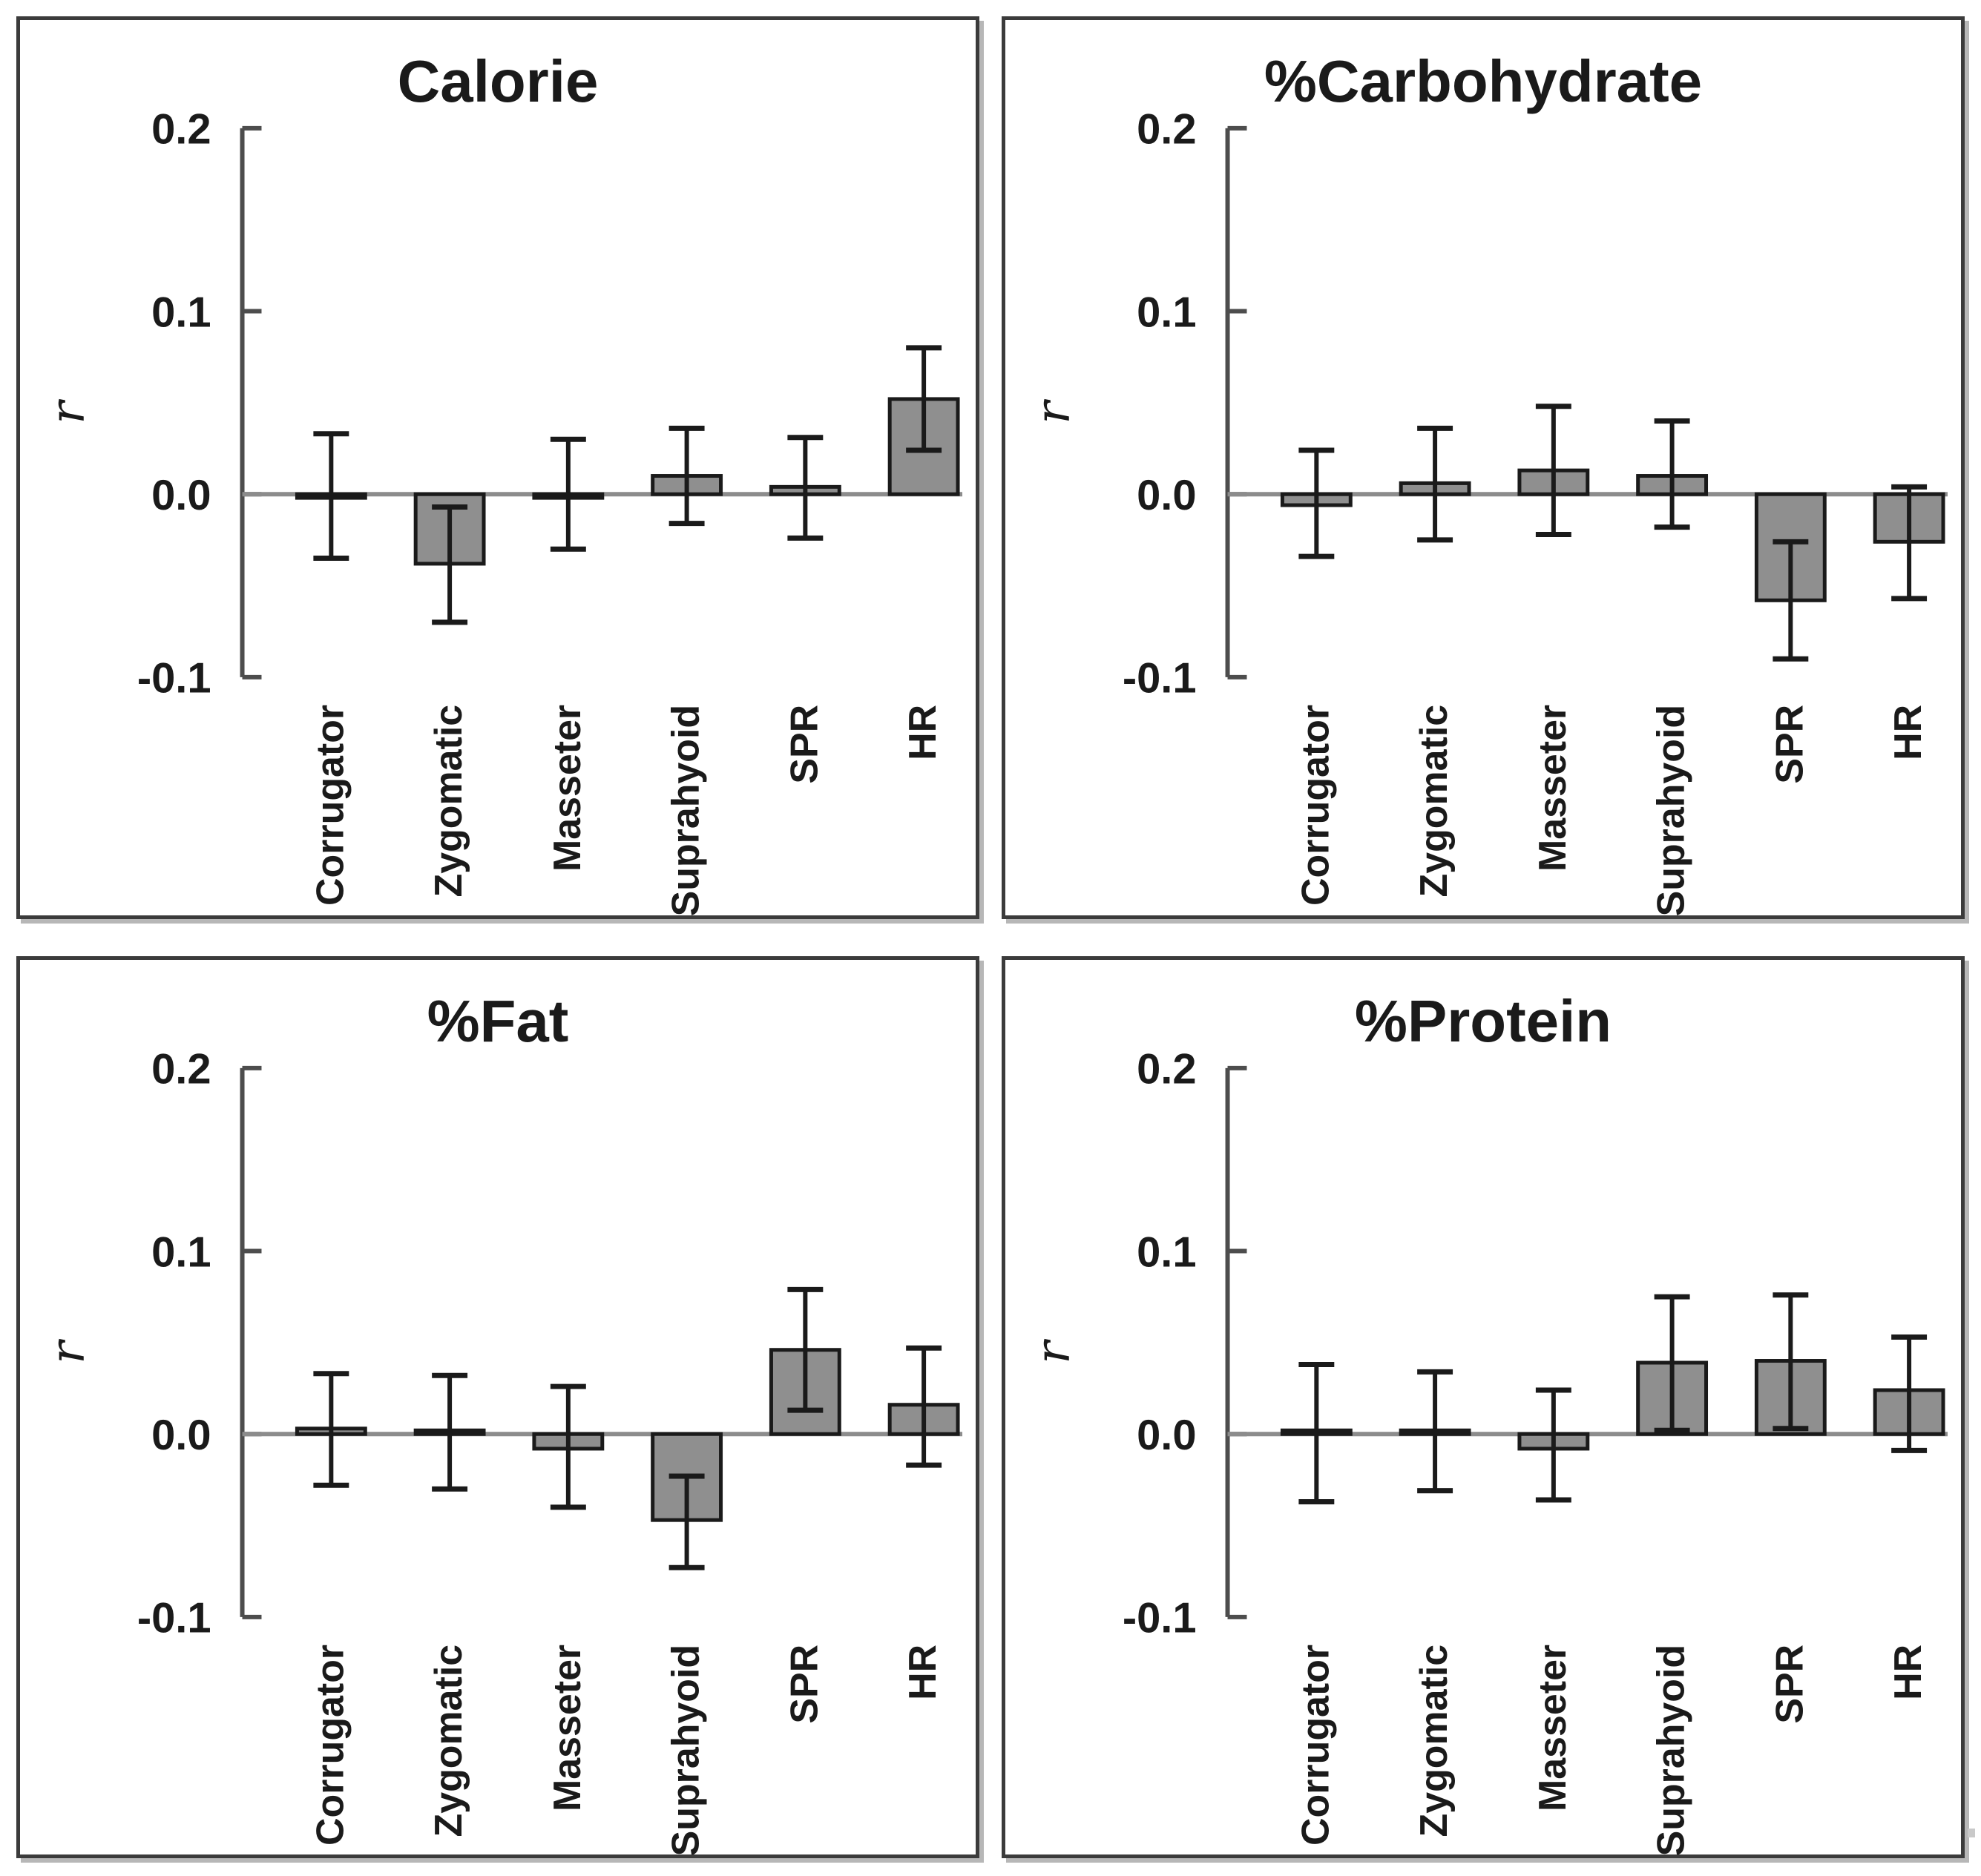 Image resolution: width=1981 pixels, height=1876 pixels. What do you see at coordinates (498, 1020) in the screenshot?
I see `chart-title: %Fat` at bounding box center [498, 1020].